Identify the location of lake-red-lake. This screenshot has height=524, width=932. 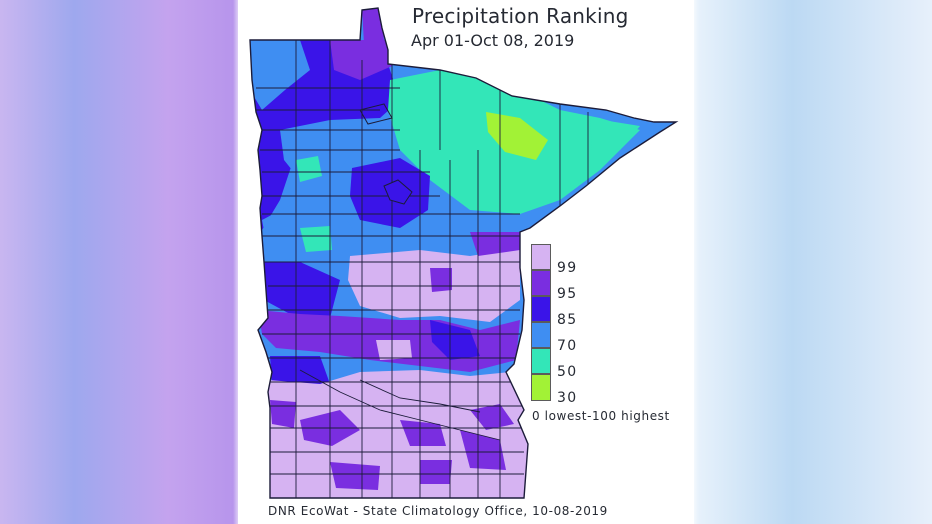
(376, 114).